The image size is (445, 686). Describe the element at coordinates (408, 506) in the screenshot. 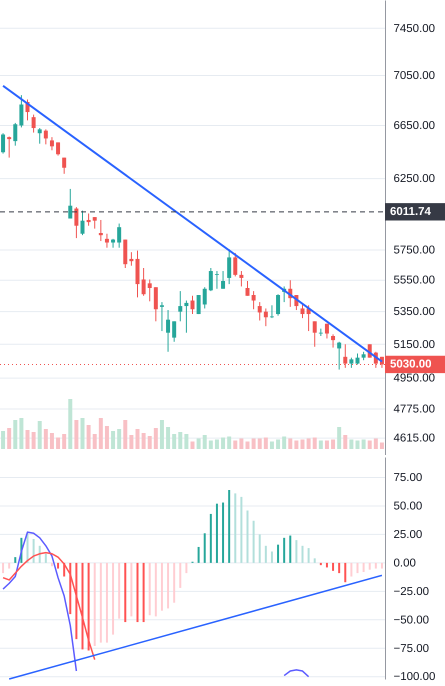

I see `y-tick-label: 50.00` at that location.